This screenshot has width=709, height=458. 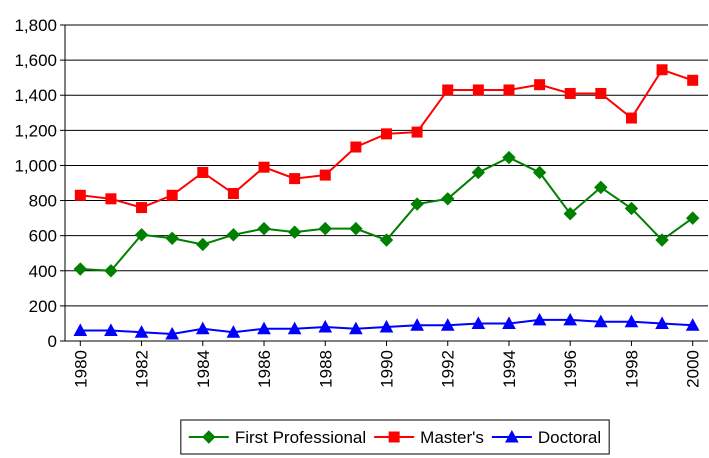 I want to click on y-tick-label: 1,400, so click(x=35, y=95).